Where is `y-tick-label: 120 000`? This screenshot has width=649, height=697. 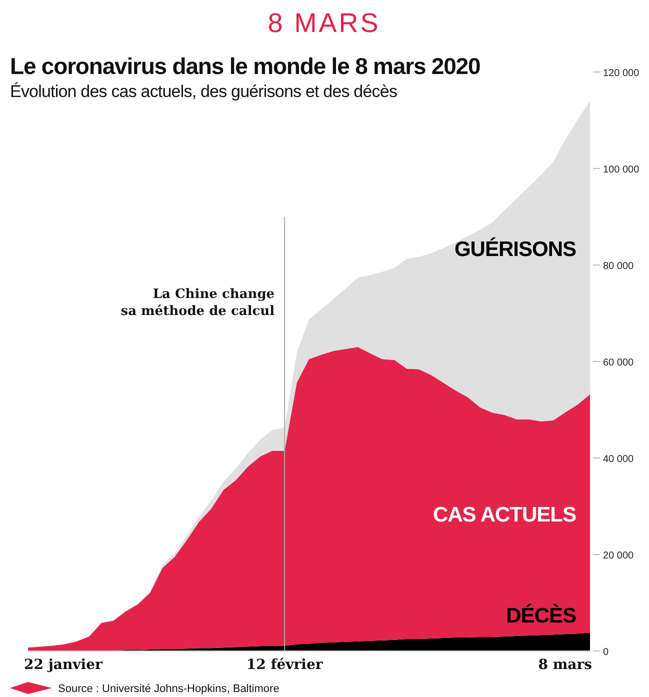 y-tick-label: 120 000 is located at coordinates (621, 73).